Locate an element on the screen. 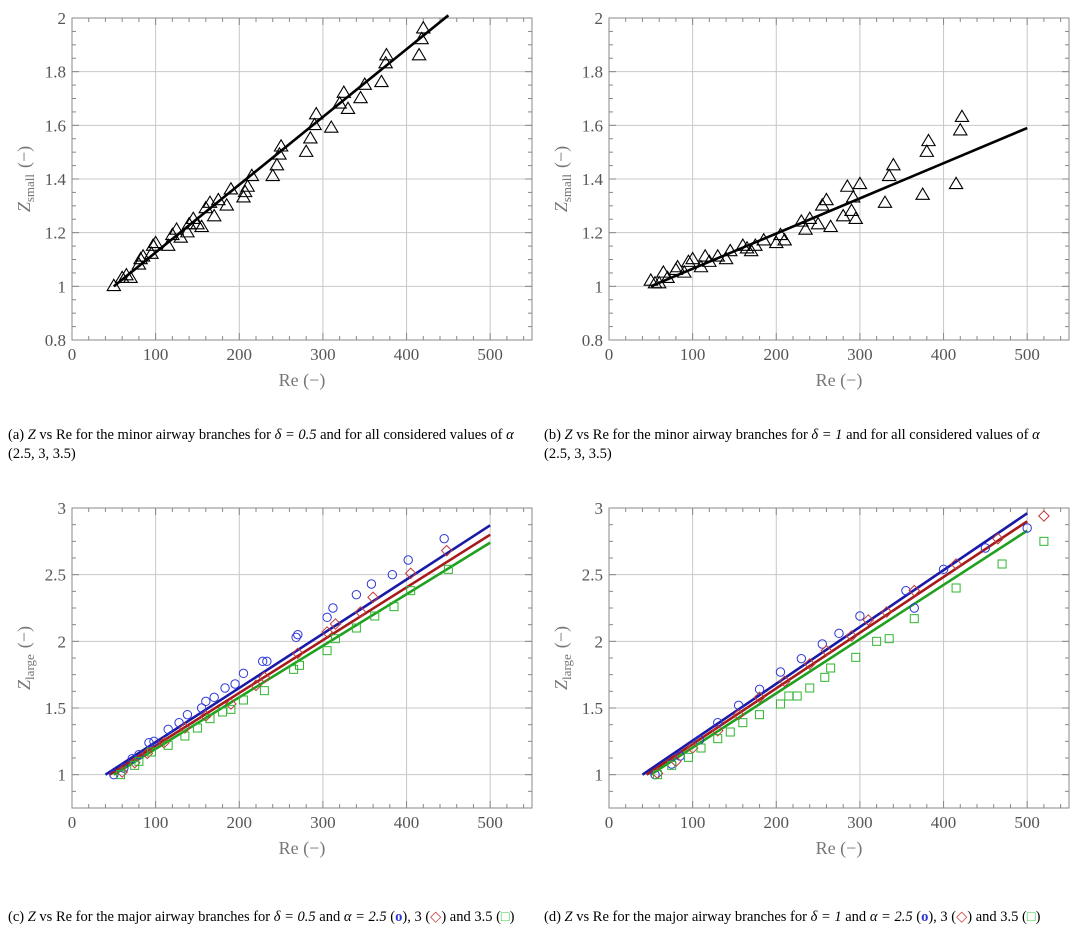 The height and width of the screenshot is (949, 1074). series-square is located at coordinates (284, 672).